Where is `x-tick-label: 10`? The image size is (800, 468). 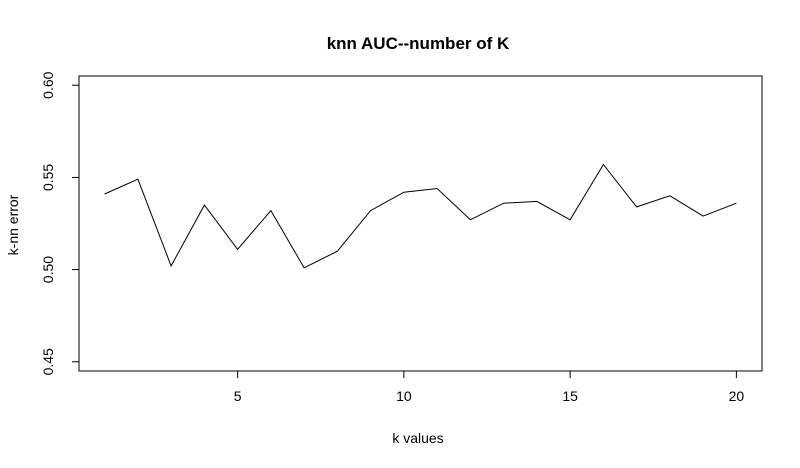
x-tick-label: 10 is located at coordinates (404, 396).